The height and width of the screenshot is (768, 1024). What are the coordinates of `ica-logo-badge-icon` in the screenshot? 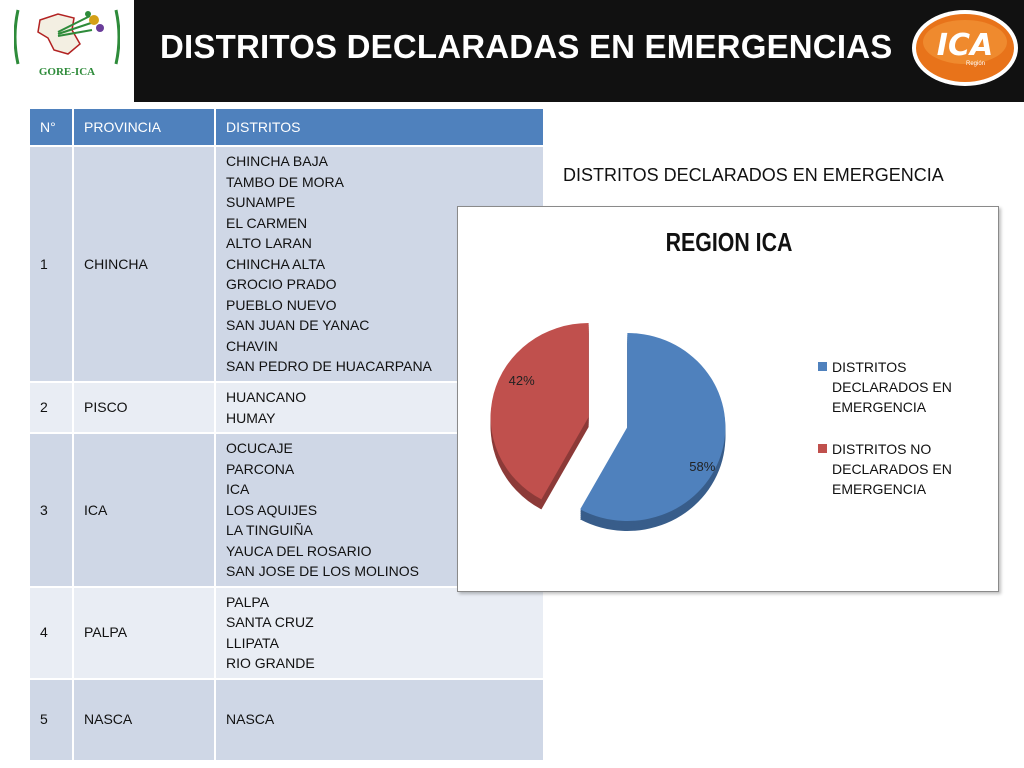 It's located at (965, 48).